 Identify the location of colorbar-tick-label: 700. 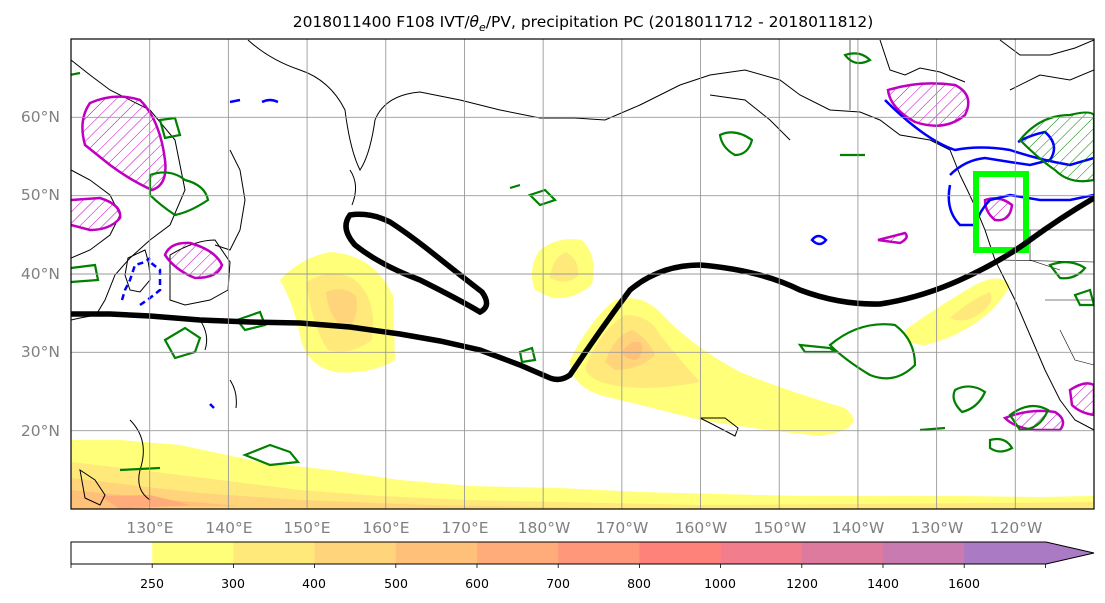
(558, 583).